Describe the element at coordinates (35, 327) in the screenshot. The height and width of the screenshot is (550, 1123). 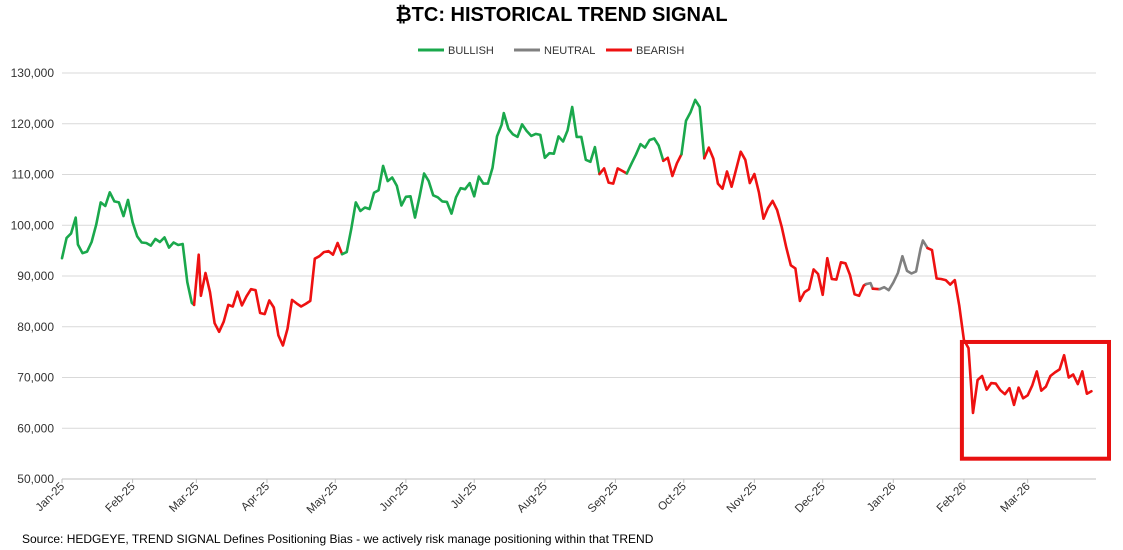
I see `y-tick-label: 80,000` at that location.